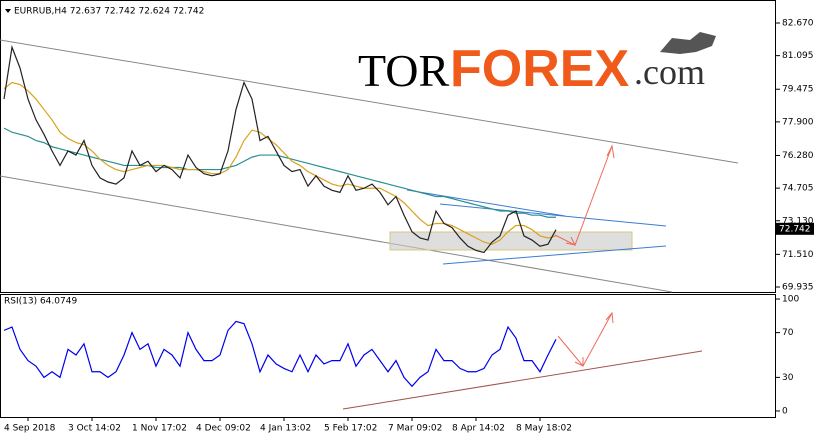 This screenshot has height=439, width=815. Describe the element at coordinates (798, 255) in the screenshot. I see `y-tick-label: 71.510` at that location.